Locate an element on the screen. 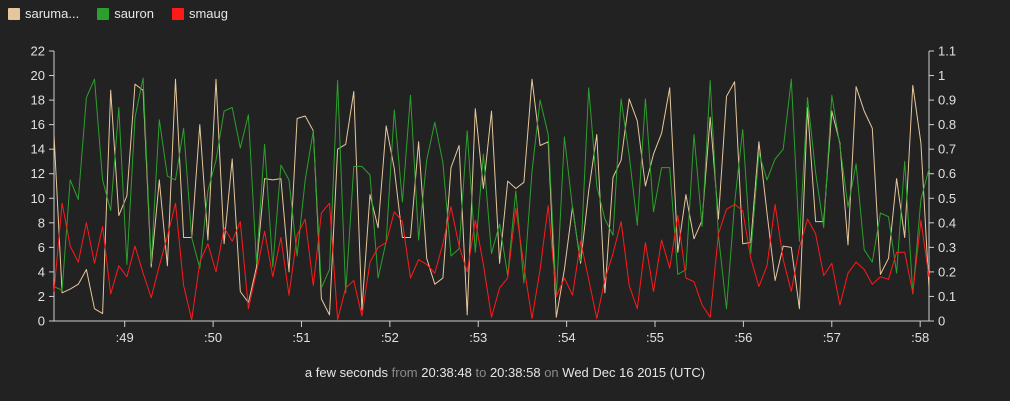 Image resolution: width=1010 pixels, height=401 pixels. y-left-tick-label: 22 is located at coordinates (38, 51).